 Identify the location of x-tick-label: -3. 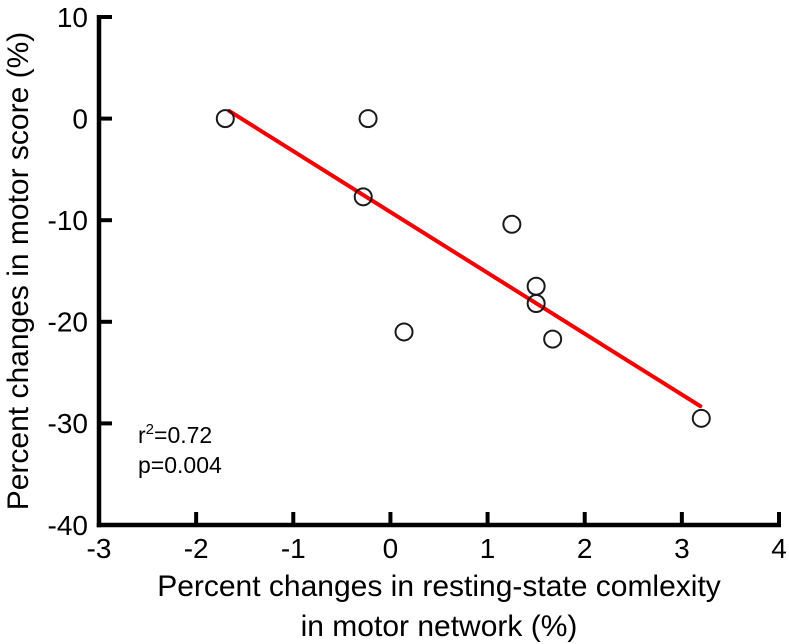
(99, 548).